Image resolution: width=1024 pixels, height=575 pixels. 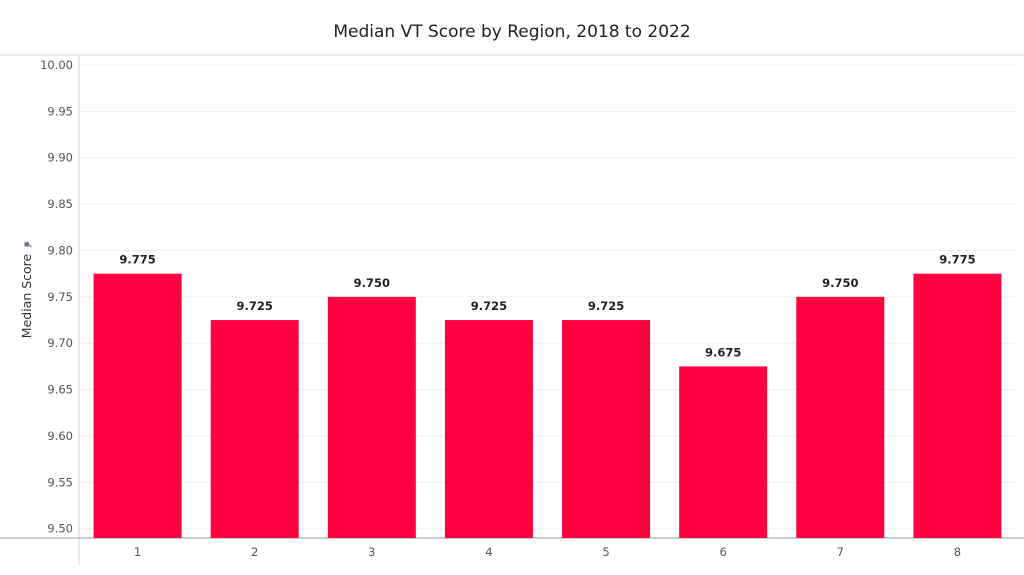 I want to click on y-tick-label: 9.75, so click(x=60, y=297).